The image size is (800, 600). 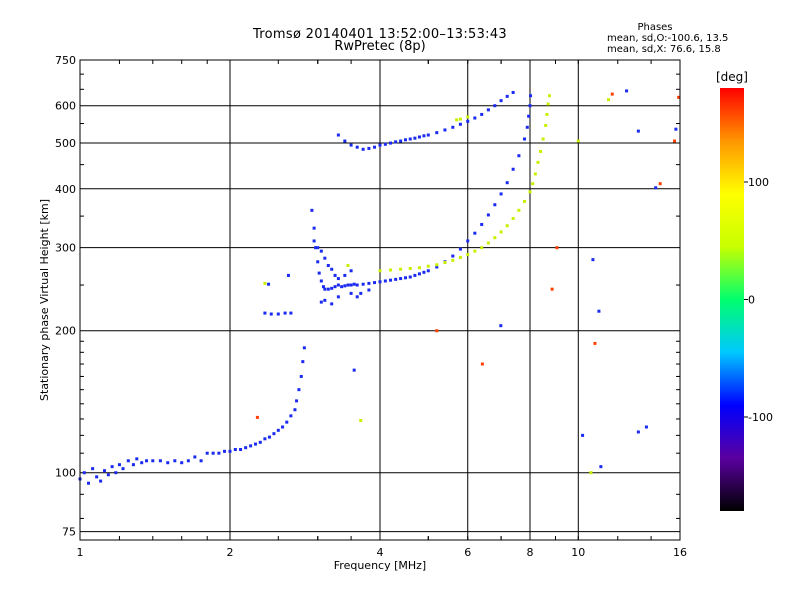 What do you see at coordinates (680, 552) in the screenshot?
I see `x-tick-label: 16` at bounding box center [680, 552].